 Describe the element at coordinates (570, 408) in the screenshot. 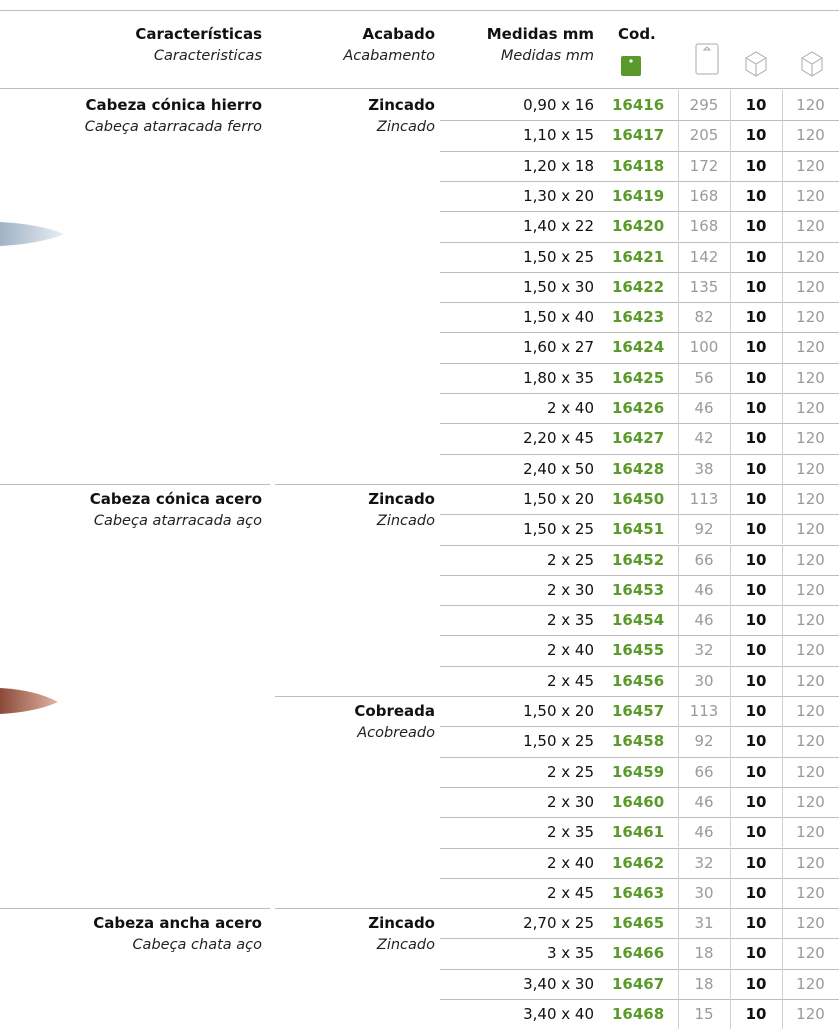

I see `size: 2 x 40` at that location.